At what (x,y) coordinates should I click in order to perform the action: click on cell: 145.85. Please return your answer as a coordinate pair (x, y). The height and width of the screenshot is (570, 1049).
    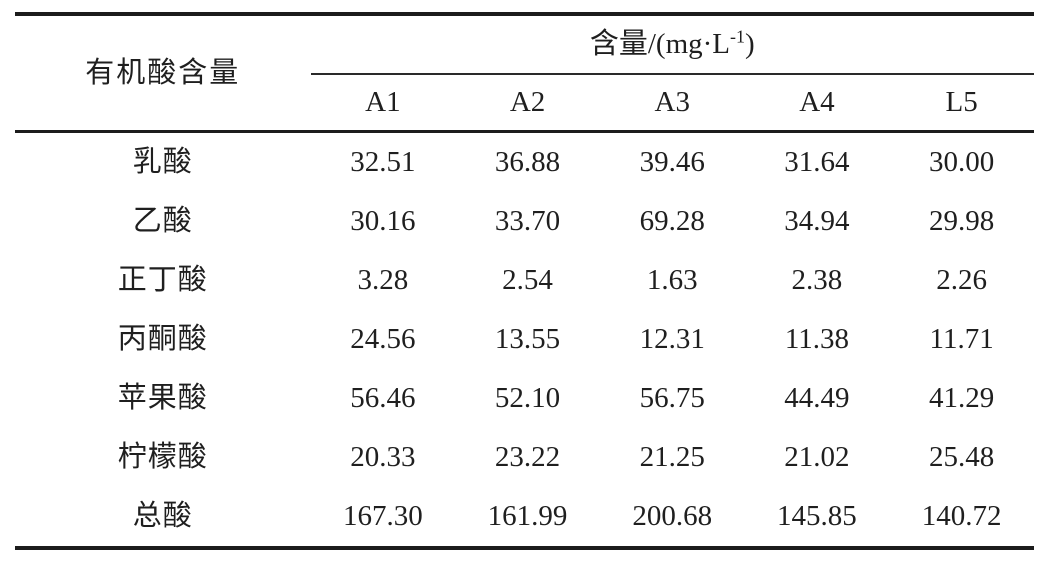
    Looking at the image, I should click on (817, 516).